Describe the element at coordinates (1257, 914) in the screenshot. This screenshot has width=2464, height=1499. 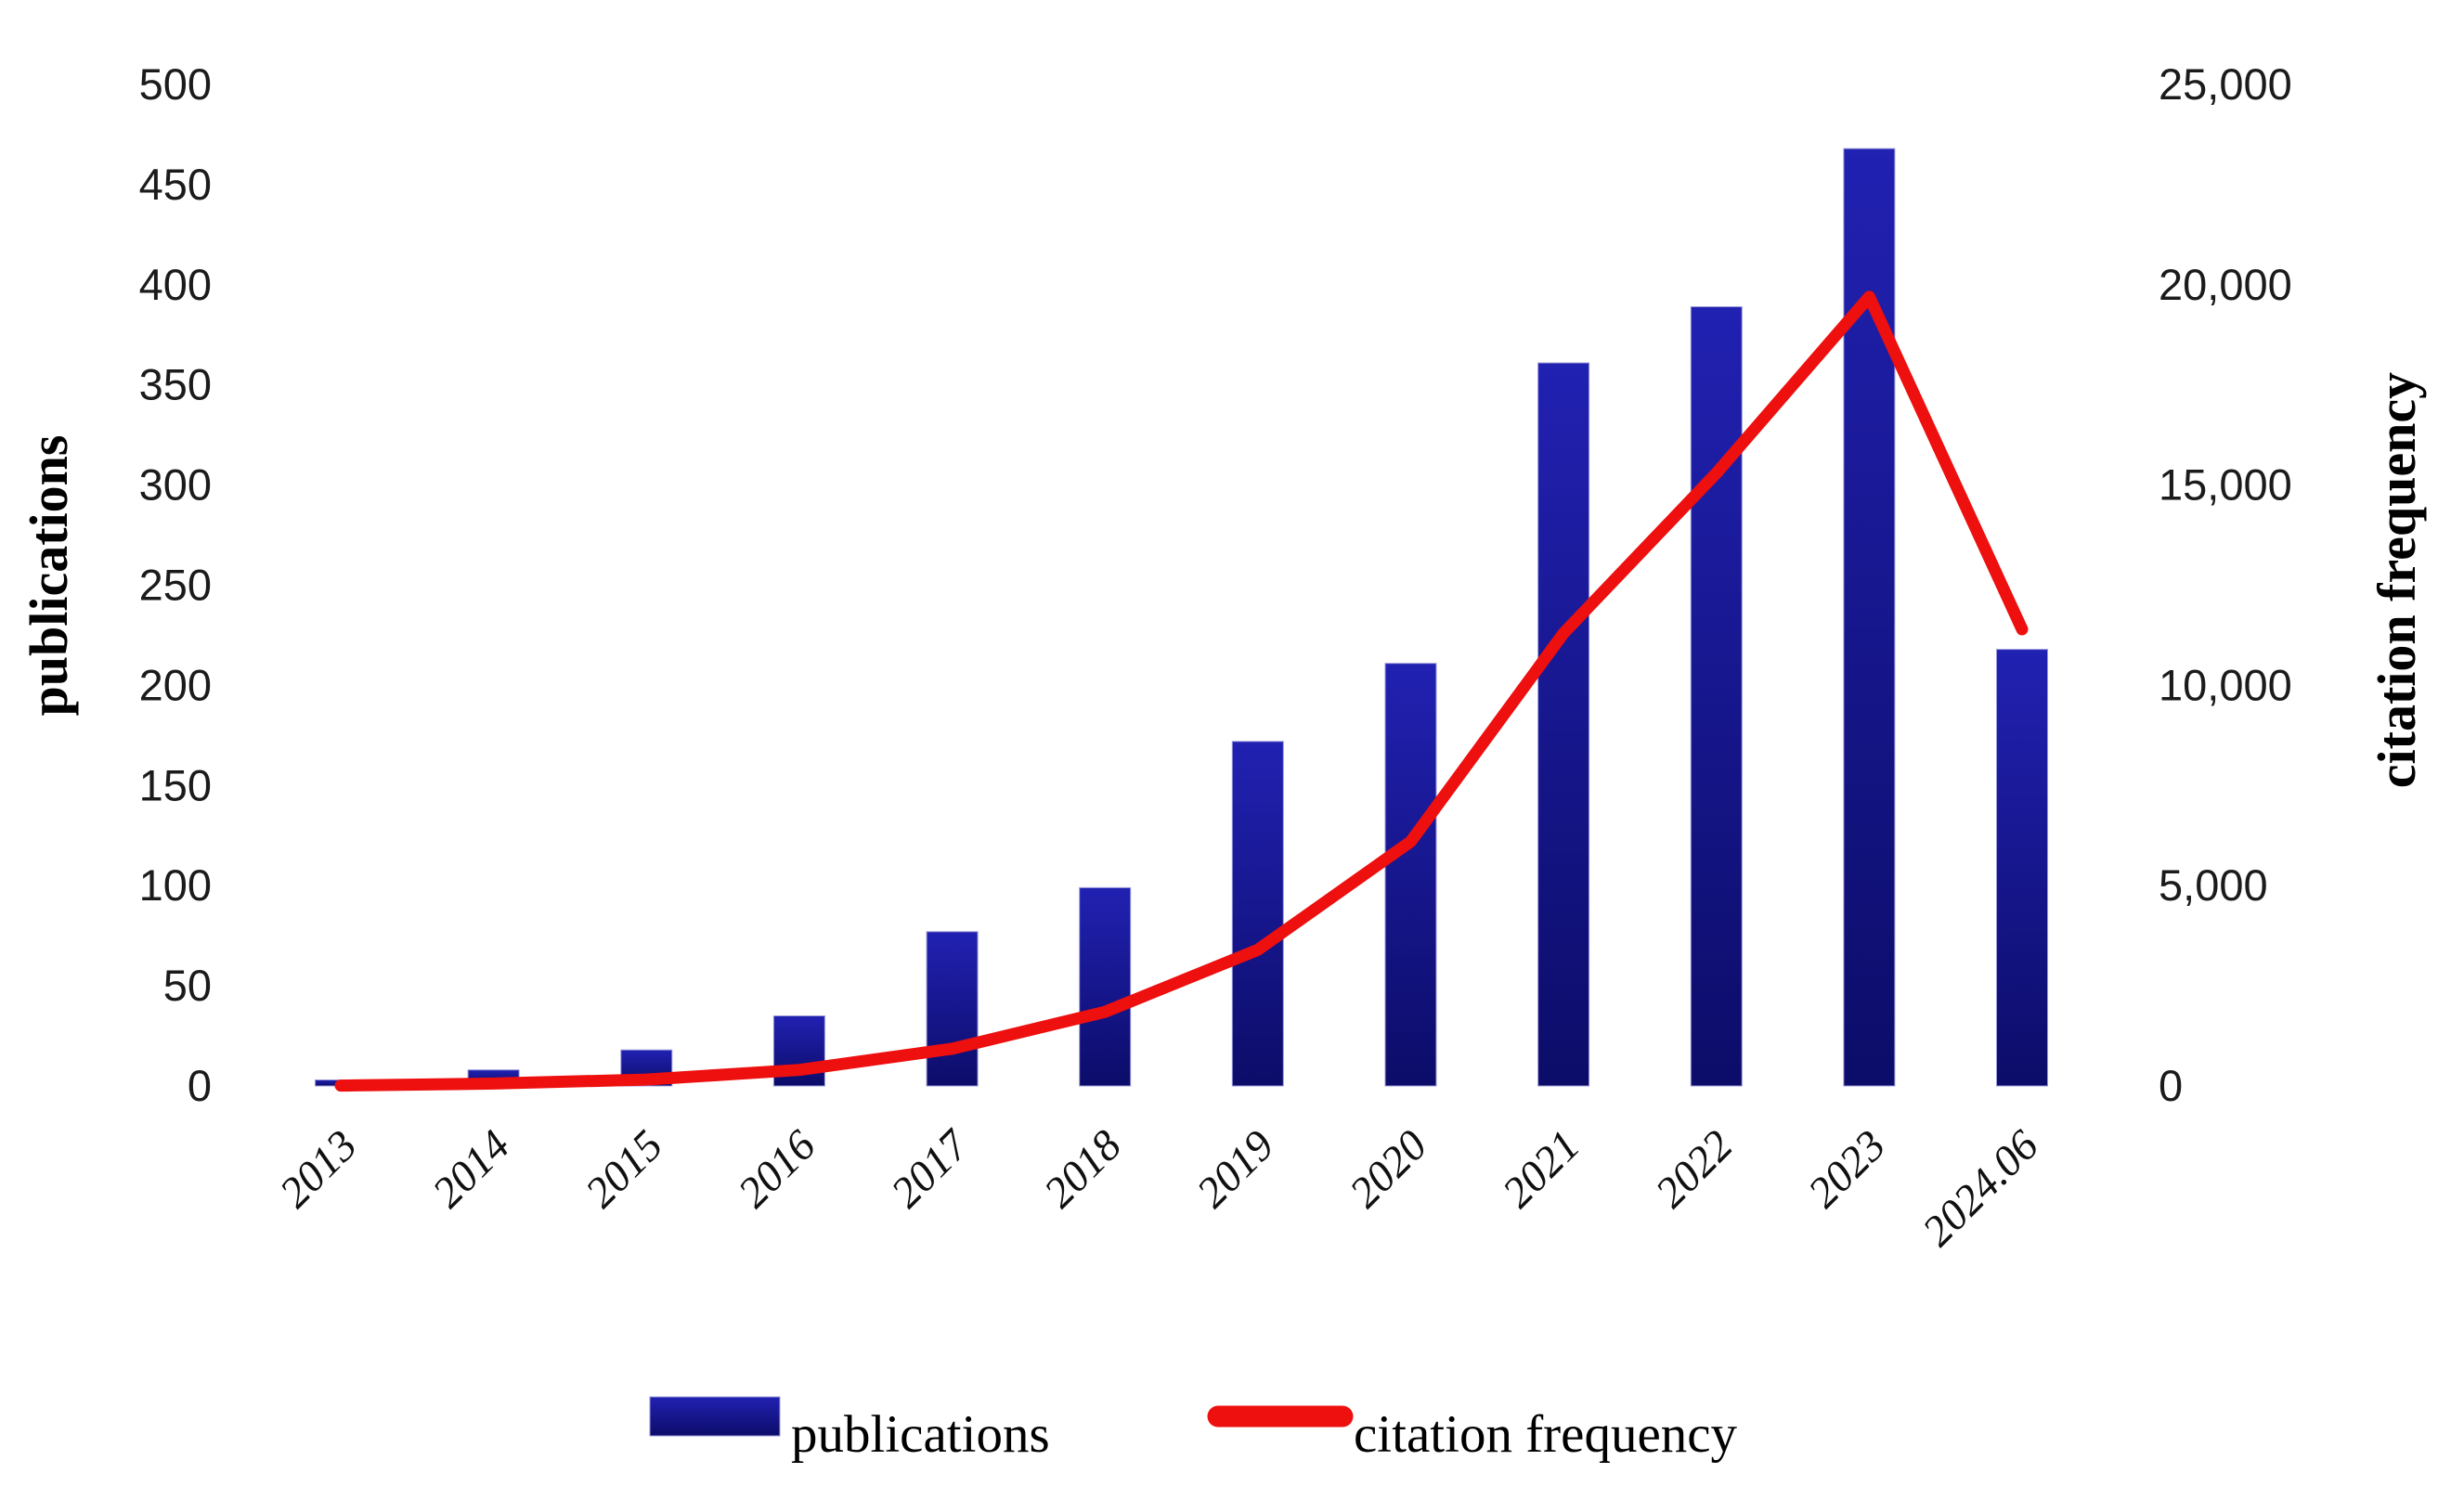
I see `publications-bar-2019` at that location.